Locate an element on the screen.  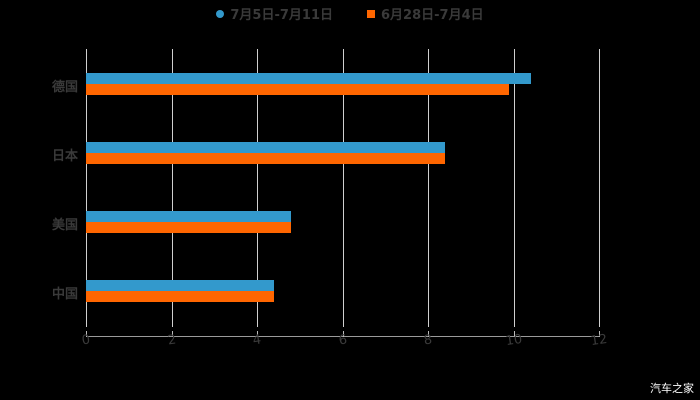
x-tick-label: 4 is located at coordinates (257, 340).